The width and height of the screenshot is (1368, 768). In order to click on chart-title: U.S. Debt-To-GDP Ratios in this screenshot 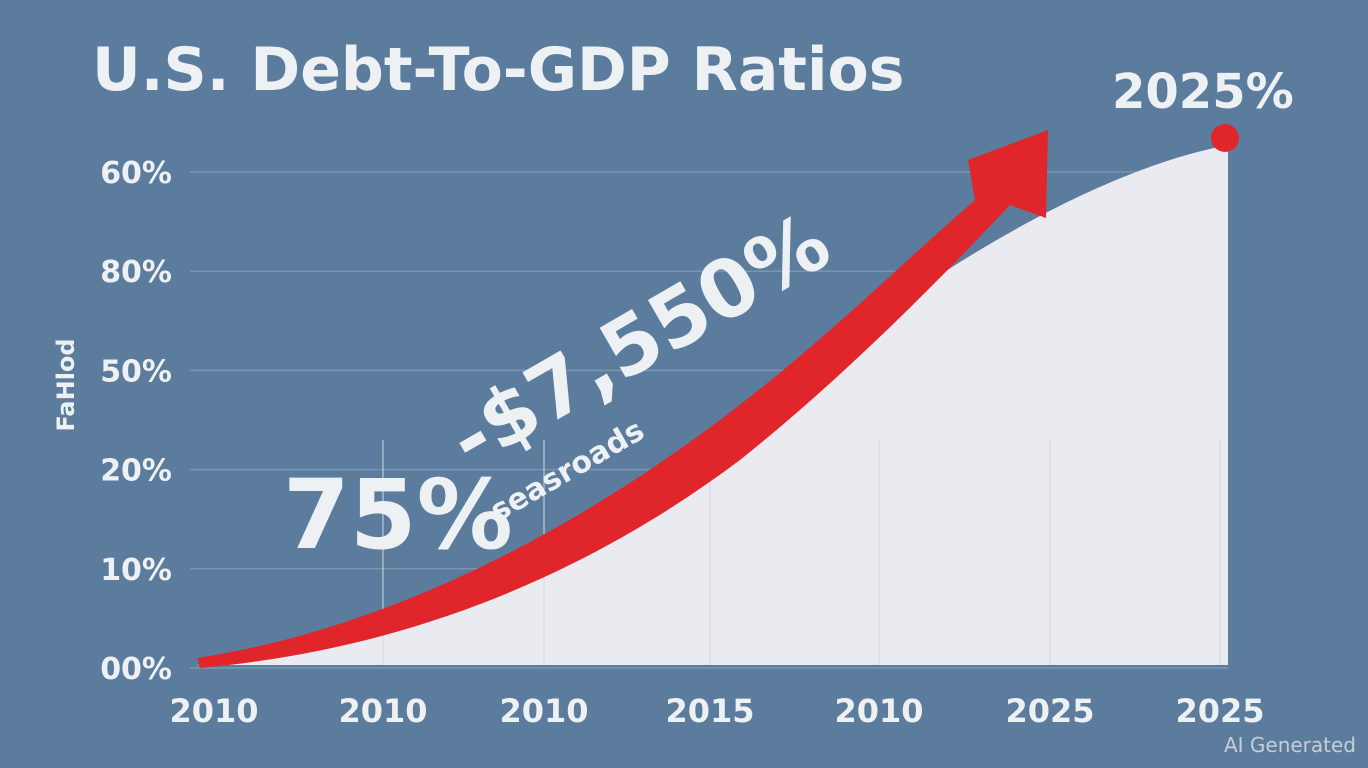, I will do `click(498, 70)`.